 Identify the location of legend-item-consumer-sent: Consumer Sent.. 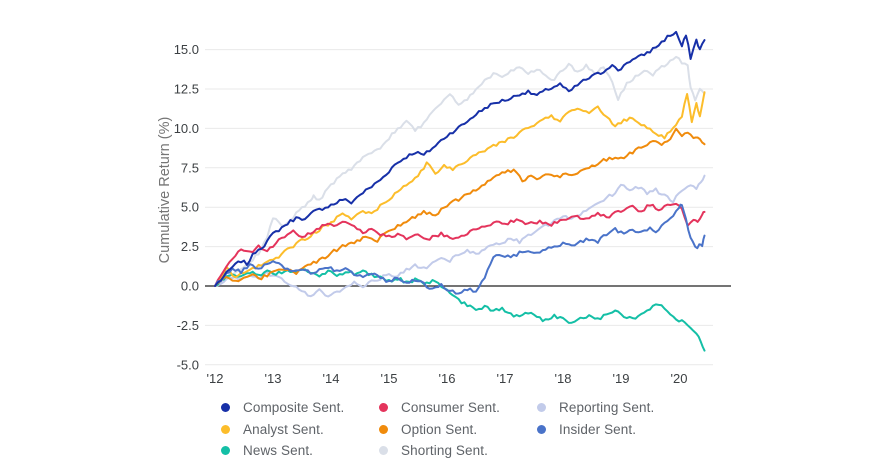
(458, 408).